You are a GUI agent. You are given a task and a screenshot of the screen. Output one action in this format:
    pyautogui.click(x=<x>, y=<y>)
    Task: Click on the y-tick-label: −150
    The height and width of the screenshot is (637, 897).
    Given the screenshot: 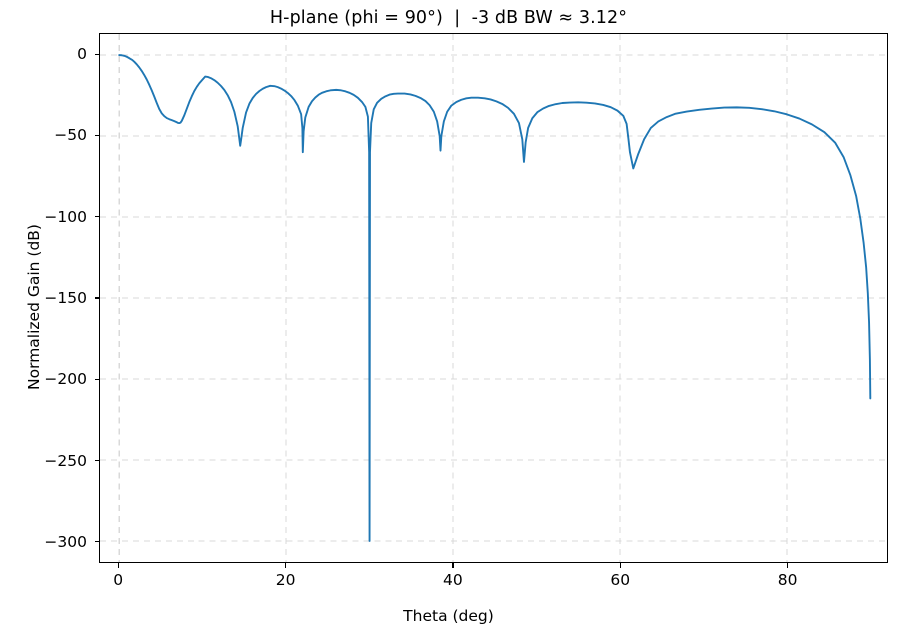 What is the action you would take?
    pyautogui.click(x=65, y=298)
    